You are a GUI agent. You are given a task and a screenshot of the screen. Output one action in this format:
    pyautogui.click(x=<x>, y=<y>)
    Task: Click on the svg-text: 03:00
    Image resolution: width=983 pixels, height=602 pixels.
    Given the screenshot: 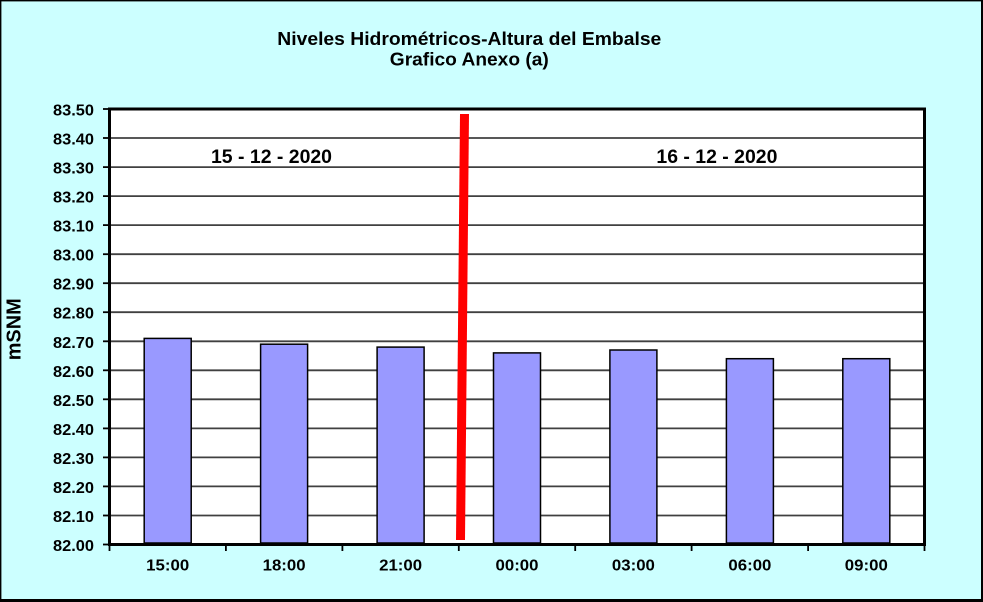 What is the action you would take?
    pyautogui.click(x=633, y=566)
    